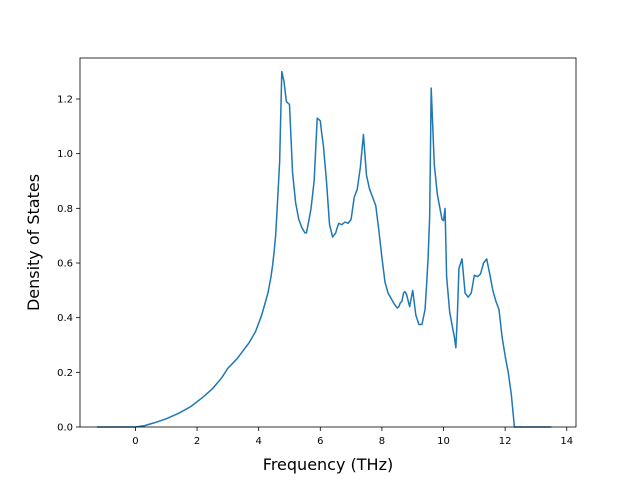  What do you see at coordinates (320, 441) in the screenshot?
I see `x-tick-label: 6` at bounding box center [320, 441].